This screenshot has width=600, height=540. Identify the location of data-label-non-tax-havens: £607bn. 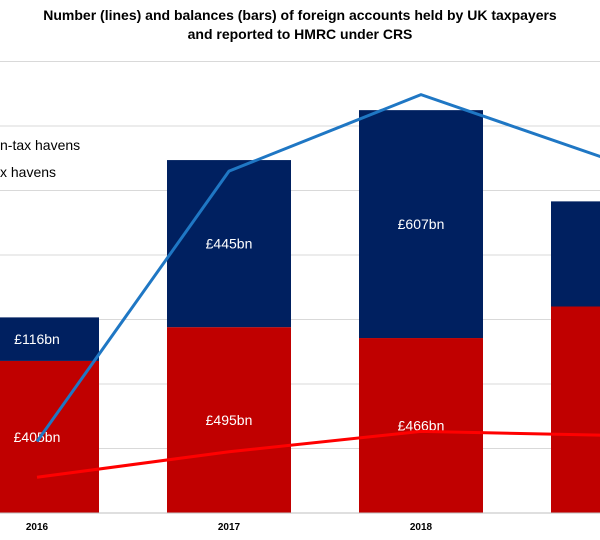
(421, 224).